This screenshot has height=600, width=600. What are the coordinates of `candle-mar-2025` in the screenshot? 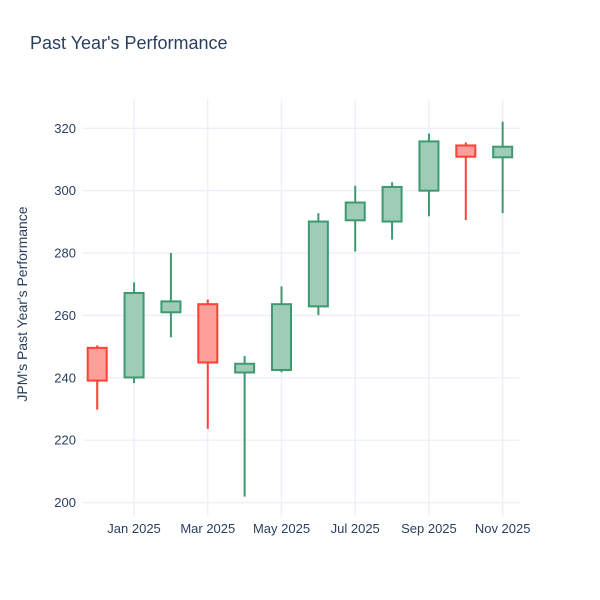 It's located at (208, 364).